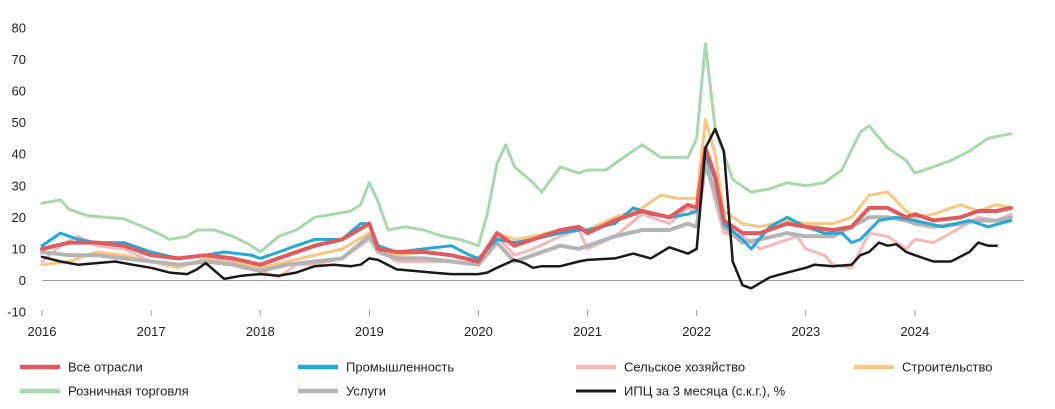 This screenshot has width=1055, height=409. What do you see at coordinates (22, 280) in the screenshot?
I see `y-tick-label: 0` at bounding box center [22, 280].